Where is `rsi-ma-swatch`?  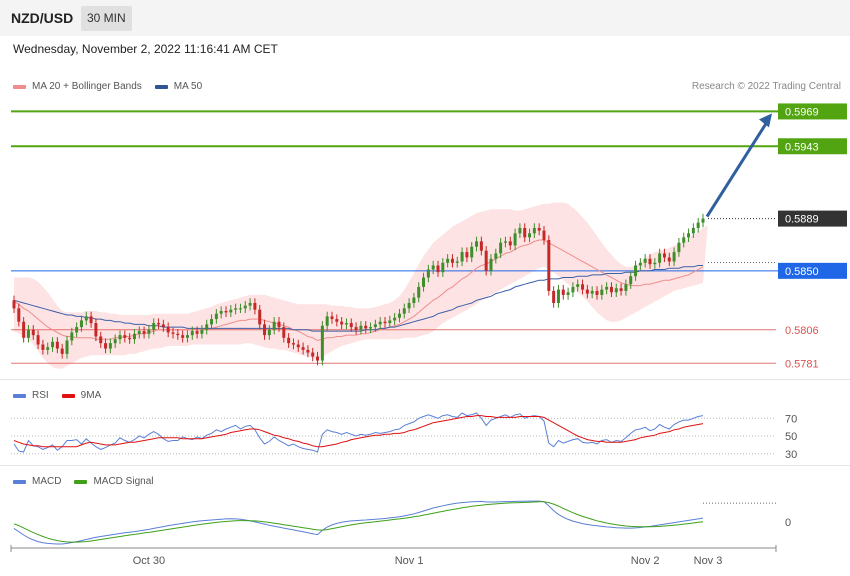
rsi-ma-swatch is located at coordinates (68, 395).